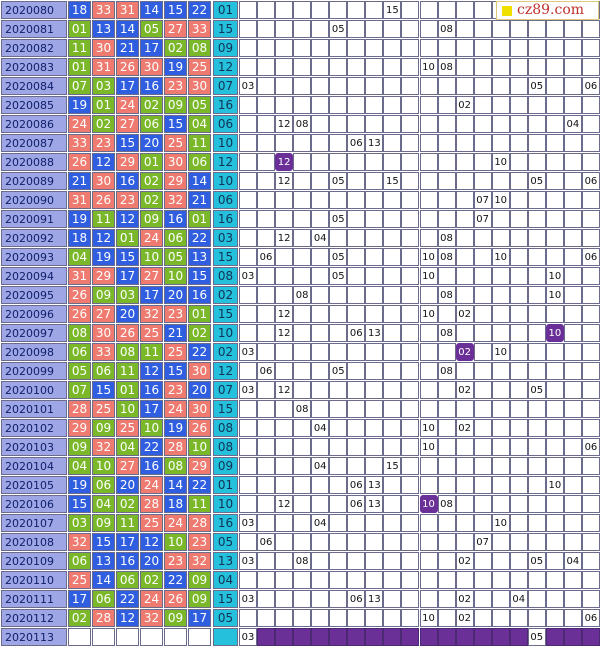 The height and width of the screenshot is (647, 600). Describe the element at coordinates (175, 219) in the screenshot. I see `red-ball-cell: 16` at that location.